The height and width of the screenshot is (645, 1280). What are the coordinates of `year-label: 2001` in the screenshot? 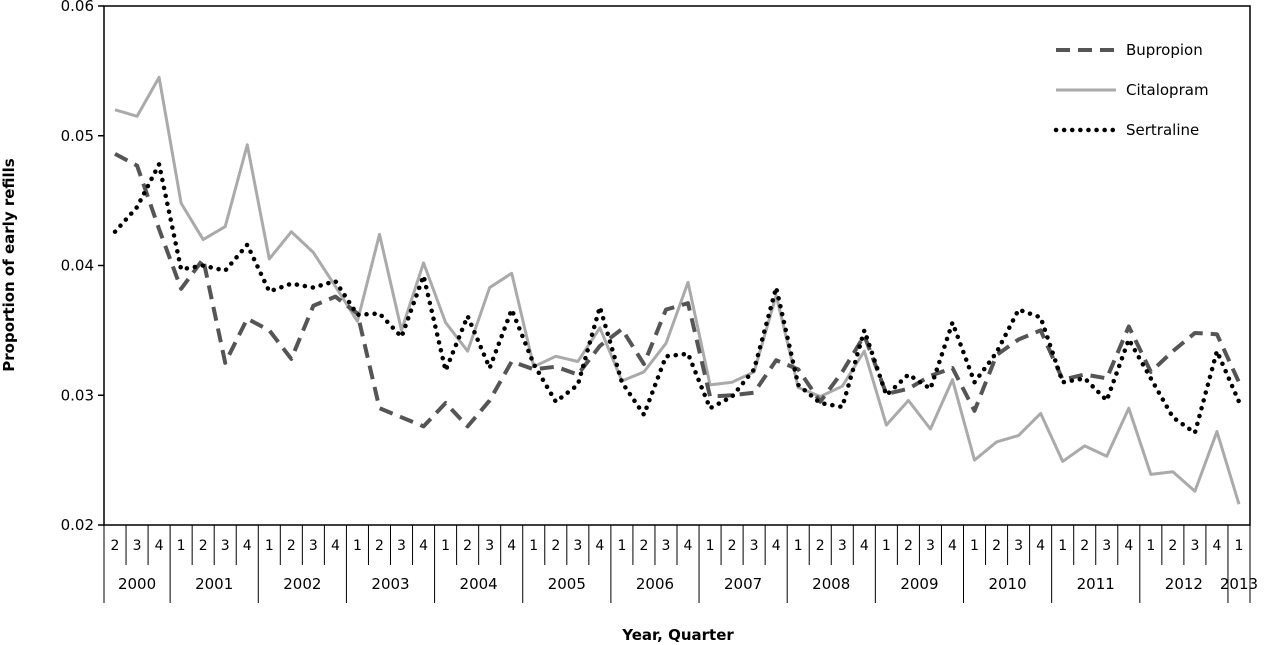 It's located at (214, 584).